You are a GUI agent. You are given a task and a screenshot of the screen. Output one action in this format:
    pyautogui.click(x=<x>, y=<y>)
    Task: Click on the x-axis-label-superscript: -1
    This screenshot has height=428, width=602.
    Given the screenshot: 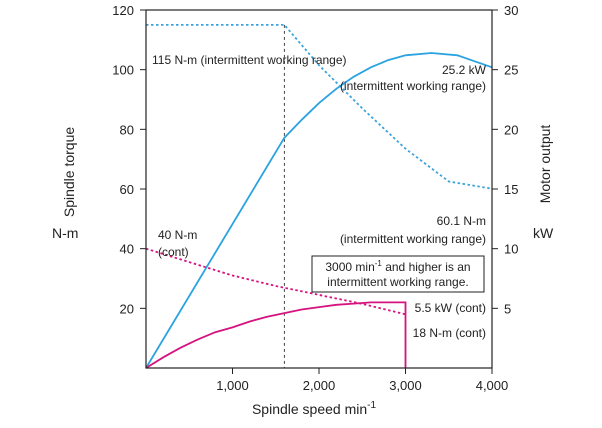 What is the action you would take?
    pyautogui.click(x=371, y=405)
    